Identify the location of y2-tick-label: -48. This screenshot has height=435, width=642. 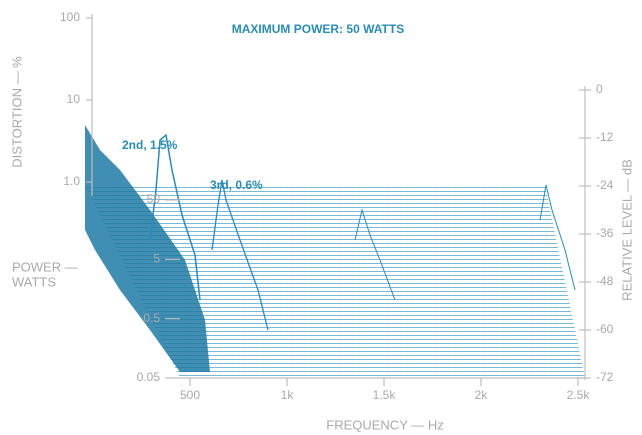
(605, 281).